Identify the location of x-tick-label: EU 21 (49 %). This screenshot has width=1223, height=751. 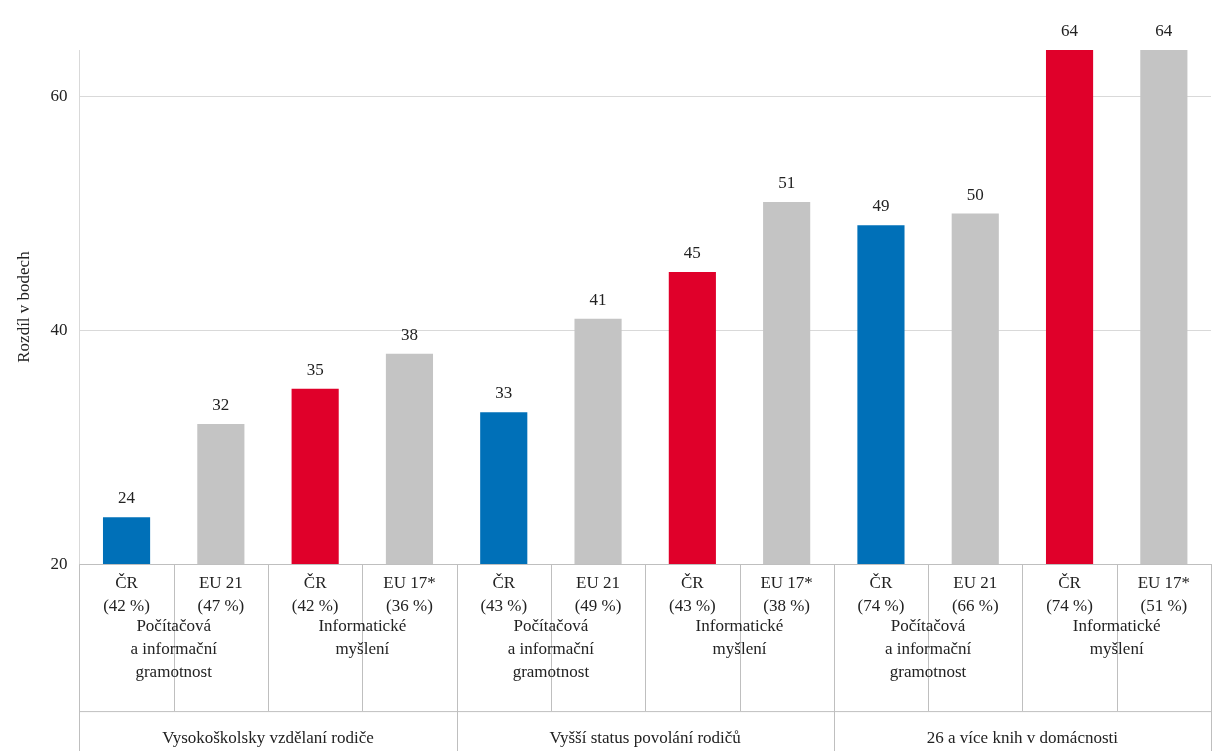
(598, 594).